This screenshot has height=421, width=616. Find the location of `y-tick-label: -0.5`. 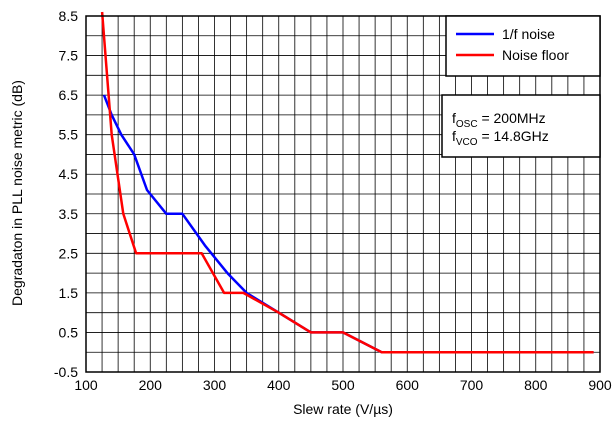

y-tick-label: -0.5 is located at coordinates (66, 372).